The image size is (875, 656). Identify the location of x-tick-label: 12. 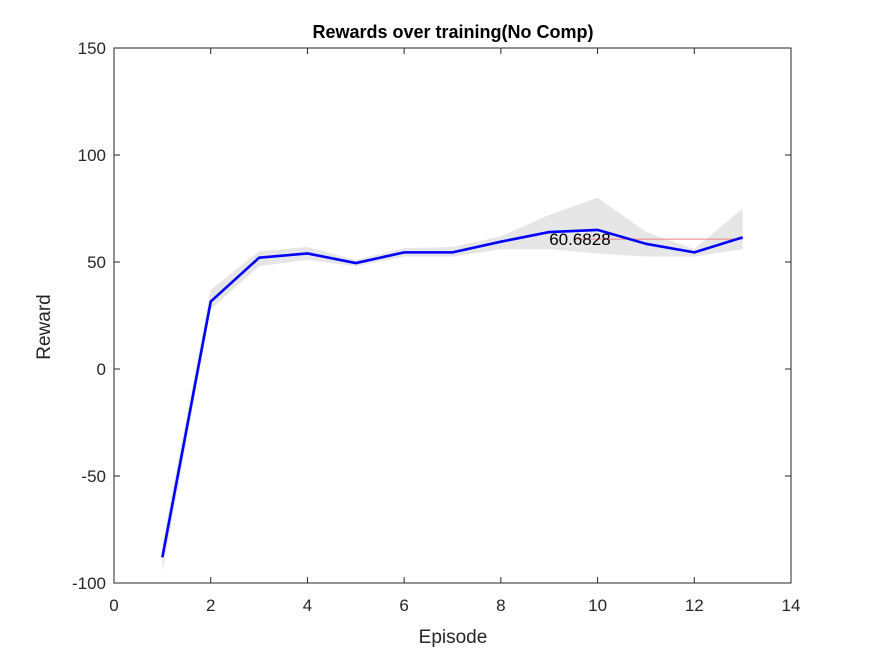
(694, 605).